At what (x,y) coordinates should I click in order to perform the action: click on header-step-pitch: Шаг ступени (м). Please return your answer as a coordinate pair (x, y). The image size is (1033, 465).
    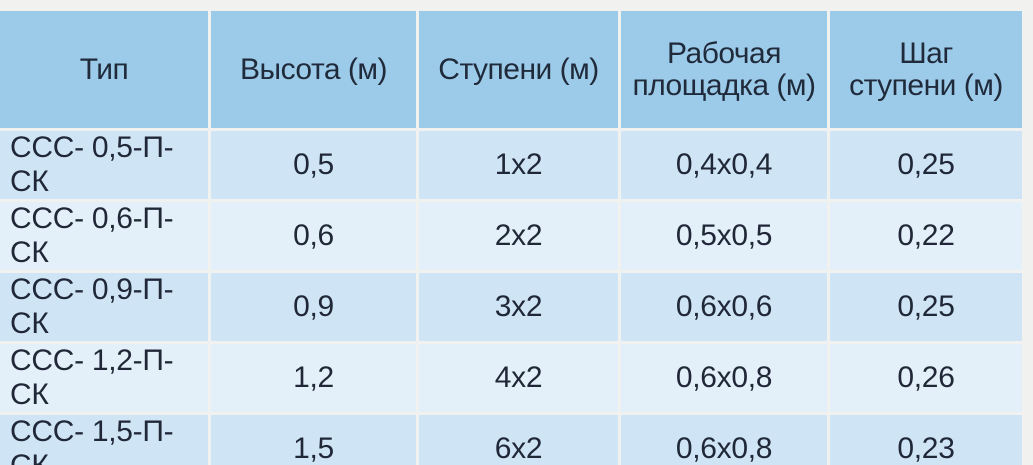
    Looking at the image, I should click on (924, 69).